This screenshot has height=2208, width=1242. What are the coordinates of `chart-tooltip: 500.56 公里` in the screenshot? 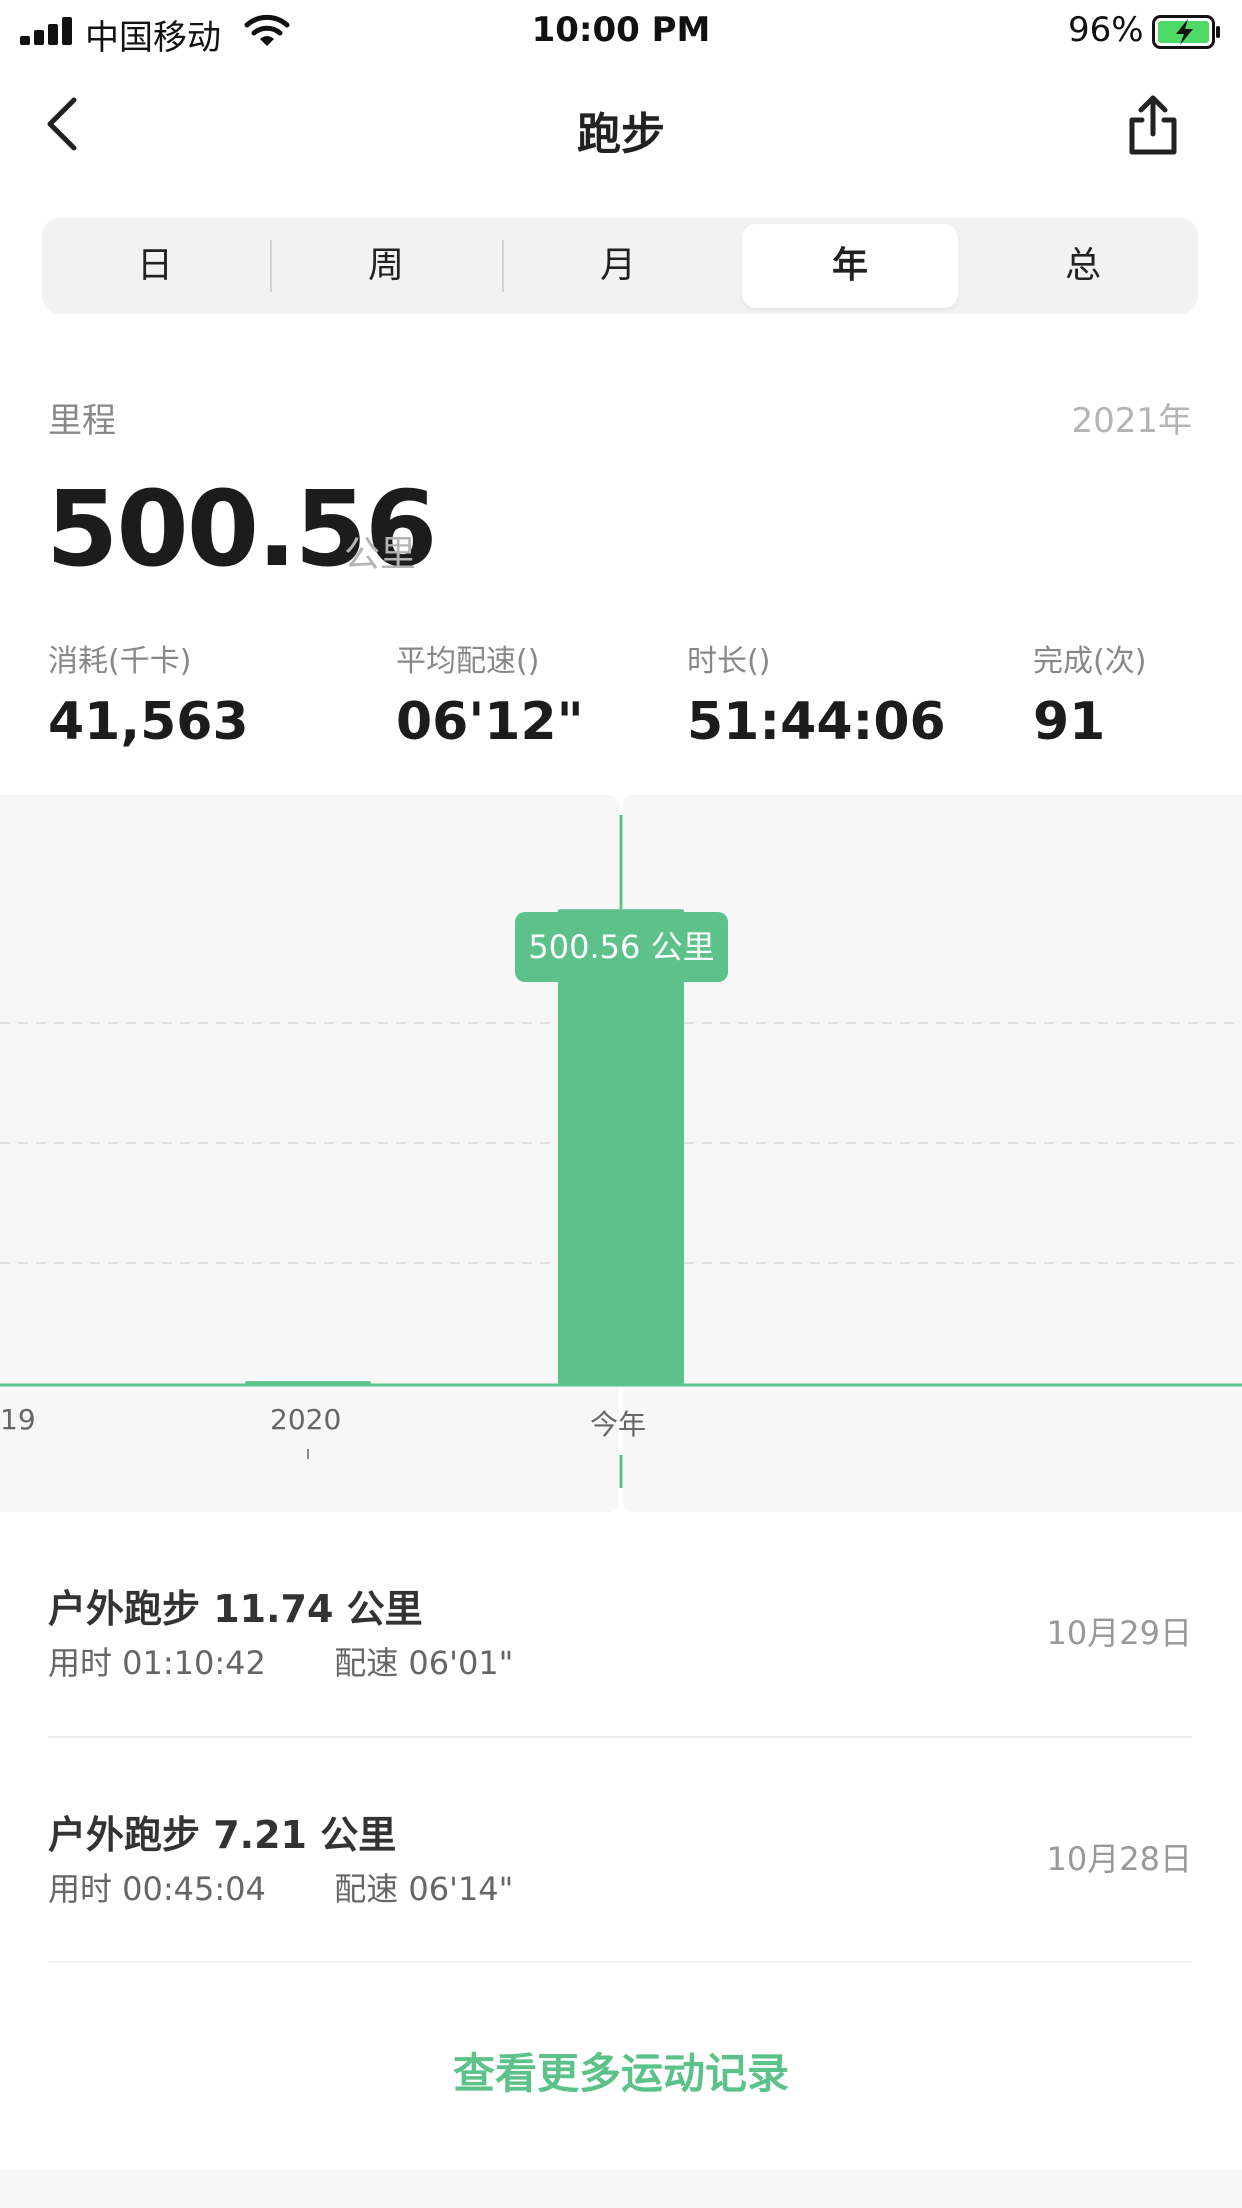 It's located at (621, 947).